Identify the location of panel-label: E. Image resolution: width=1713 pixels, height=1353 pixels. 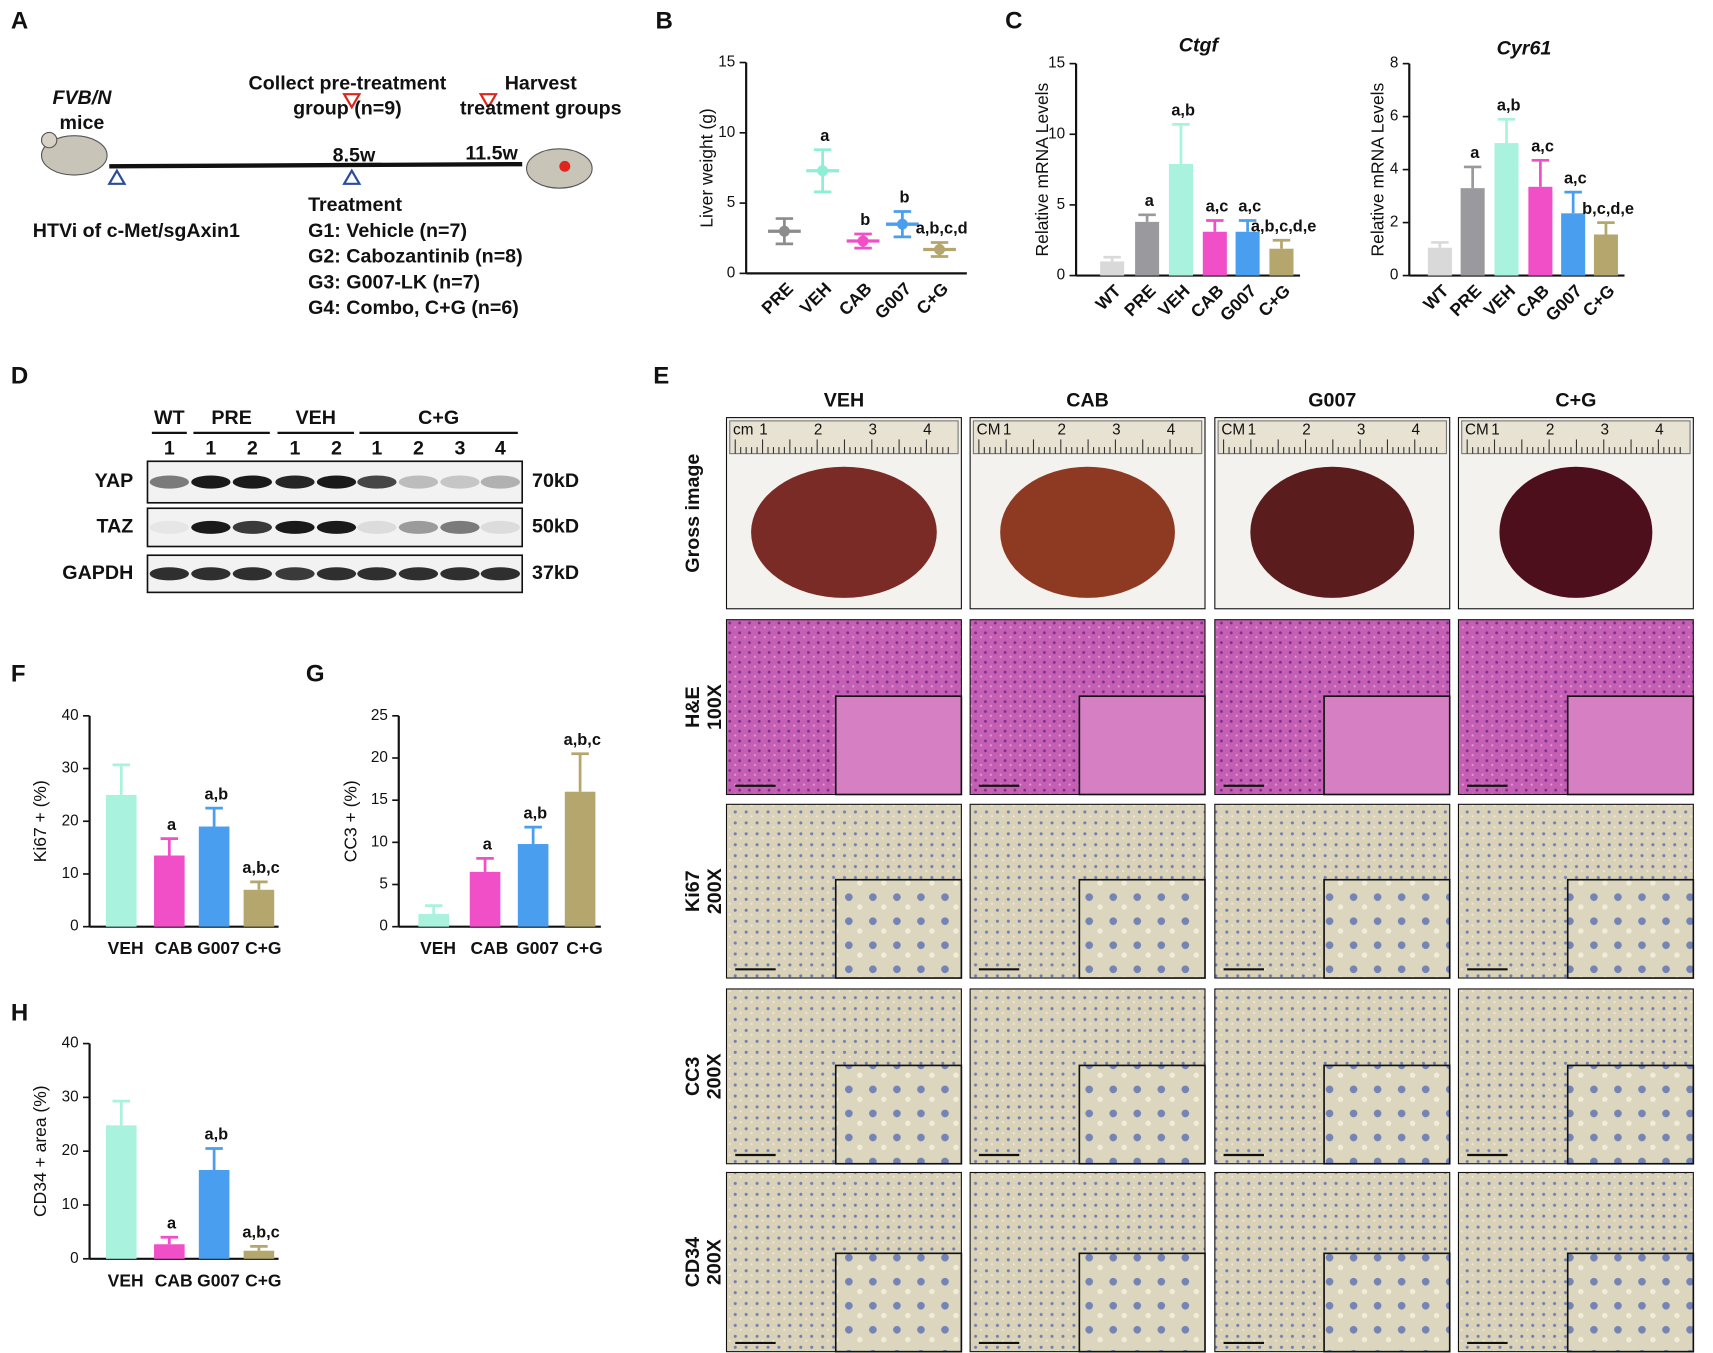
(661, 376).